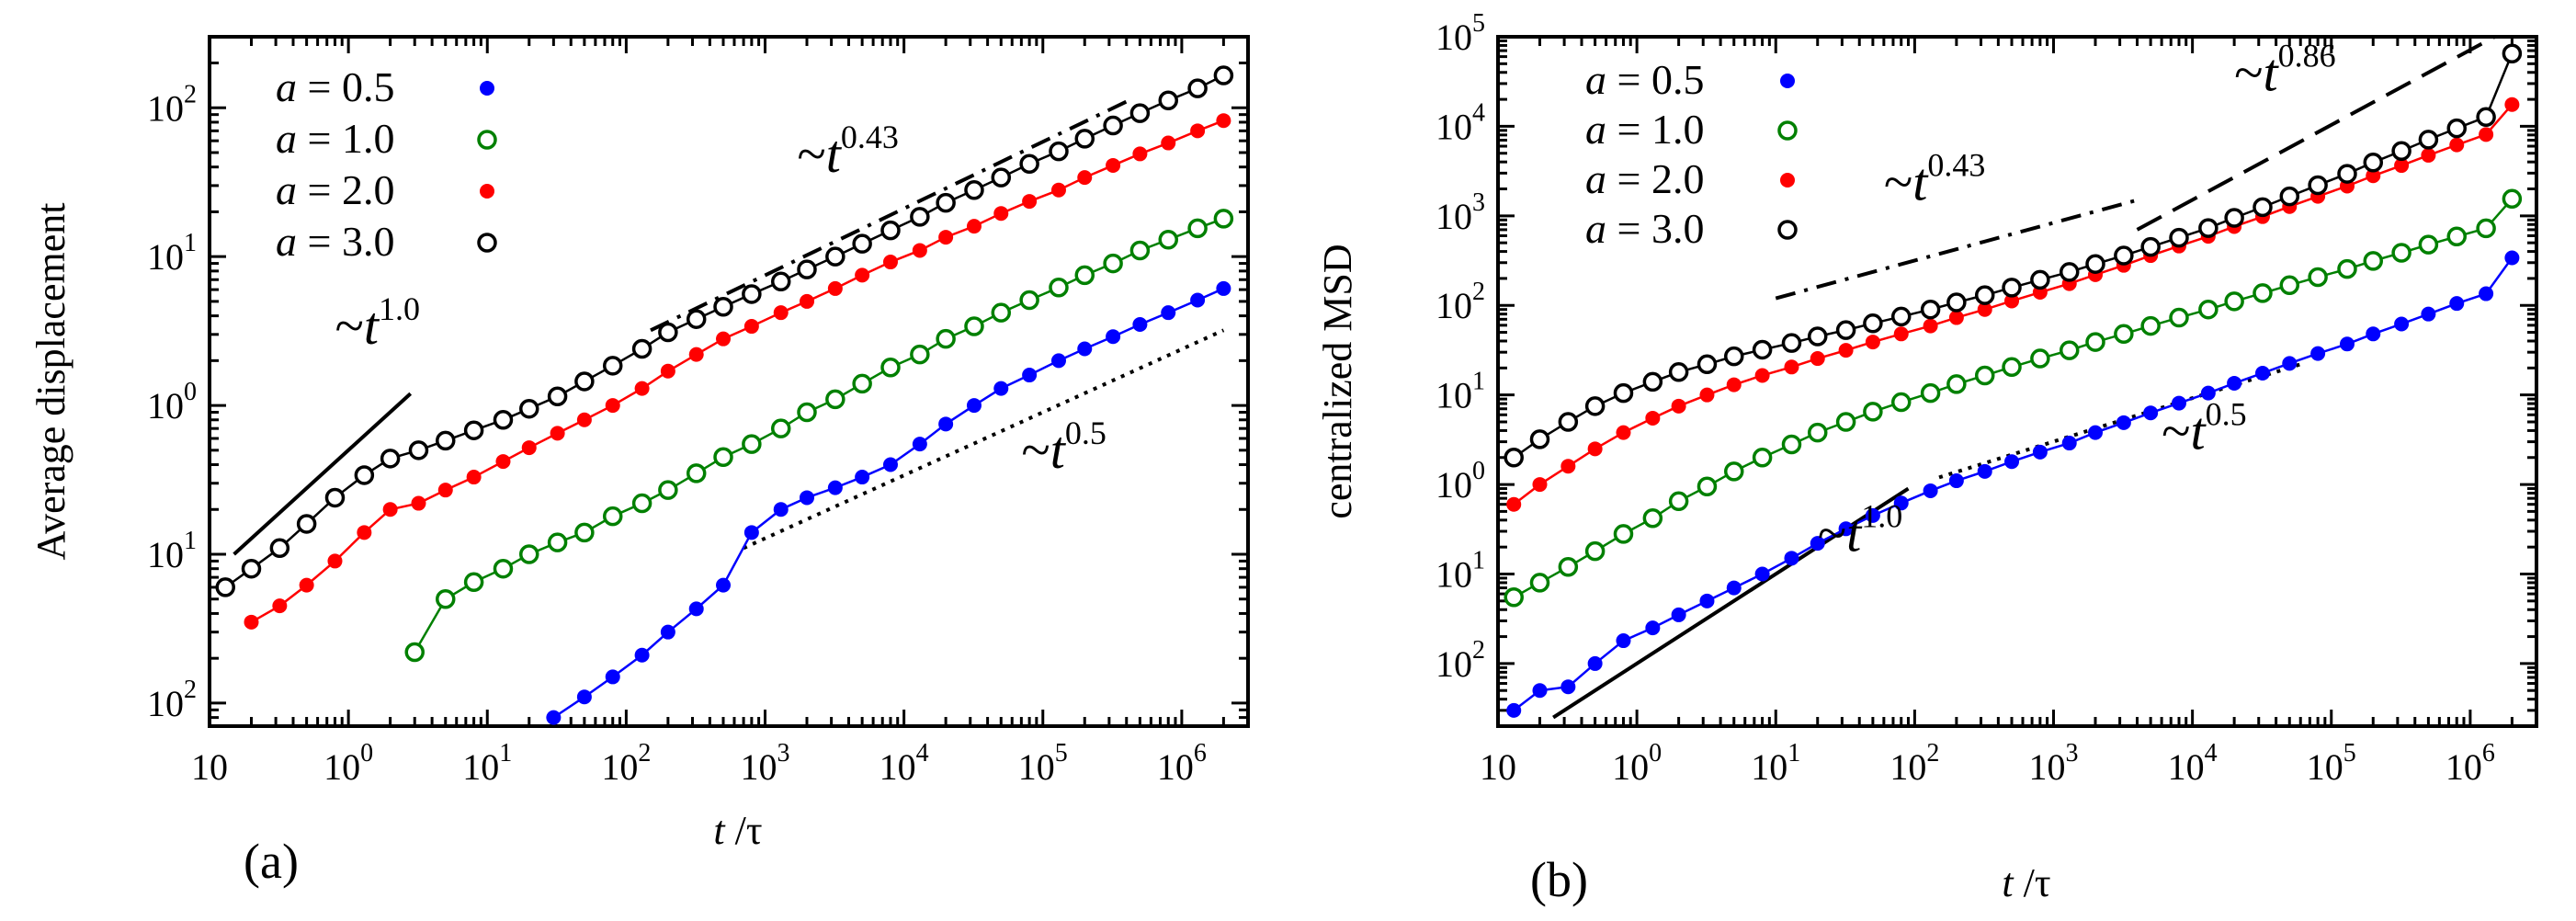 This screenshot has height=921, width=2576. Describe the element at coordinates (1644, 178) in the screenshot. I see `legend-entry: a = 2.0` at that location.